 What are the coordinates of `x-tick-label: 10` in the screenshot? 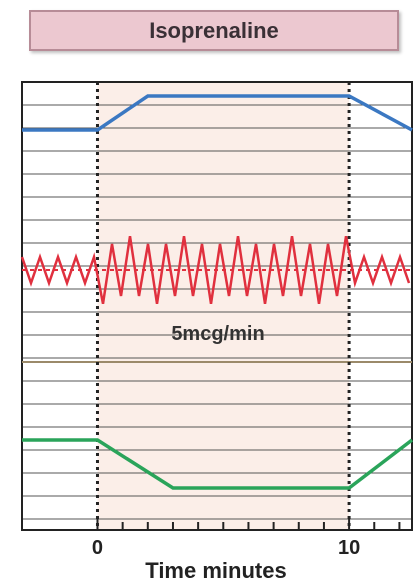 It's located at (349, 548).